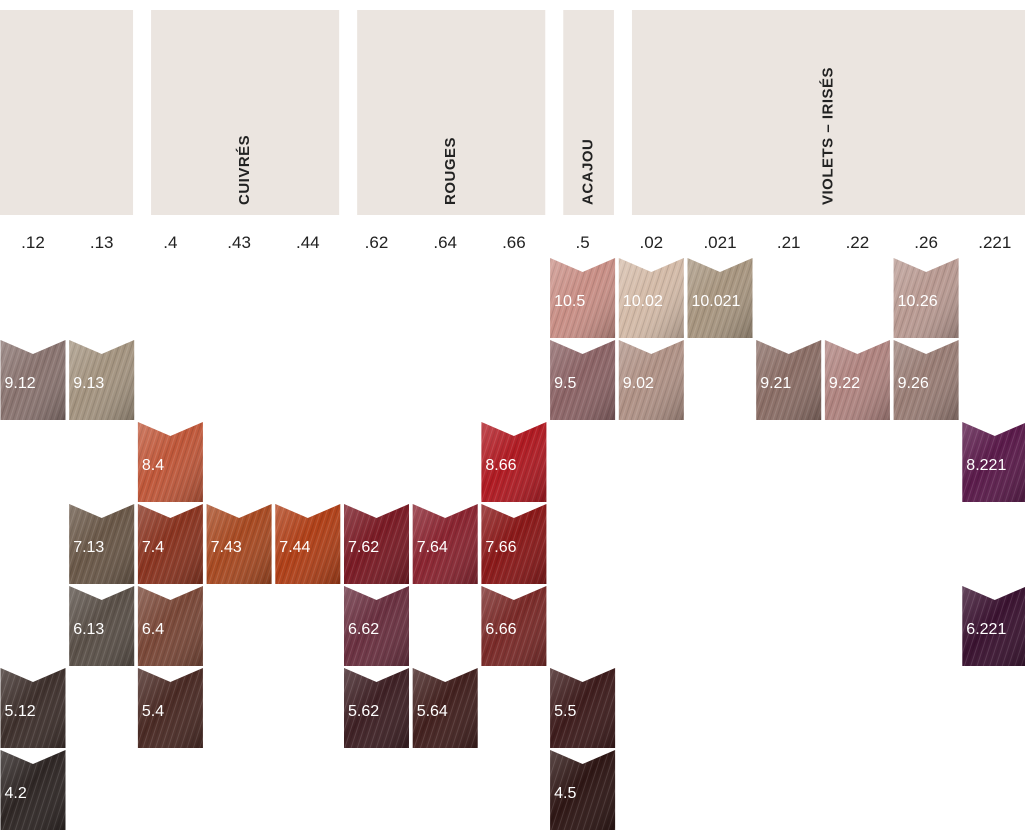  I want to click on swatch: 6.221, so click(993, 626).